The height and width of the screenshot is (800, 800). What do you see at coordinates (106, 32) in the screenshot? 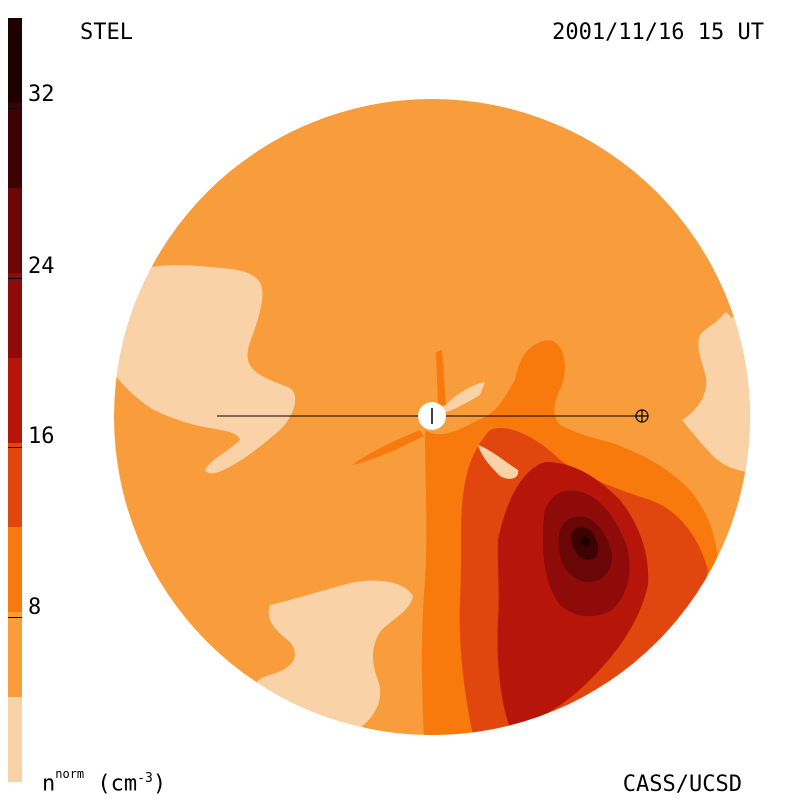
I see `instrument-title: STEL` at bounding box center [106, 32].